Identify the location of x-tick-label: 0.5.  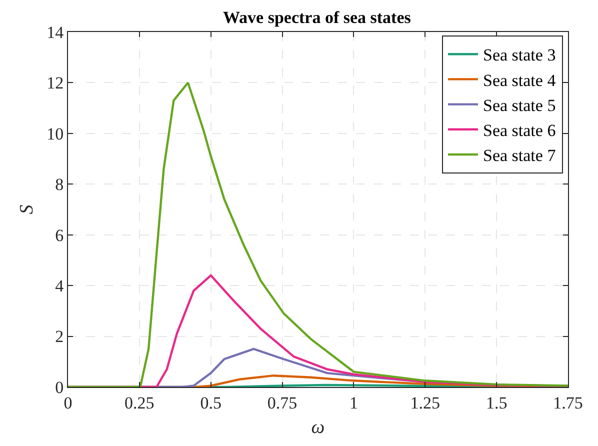
(211, 402).